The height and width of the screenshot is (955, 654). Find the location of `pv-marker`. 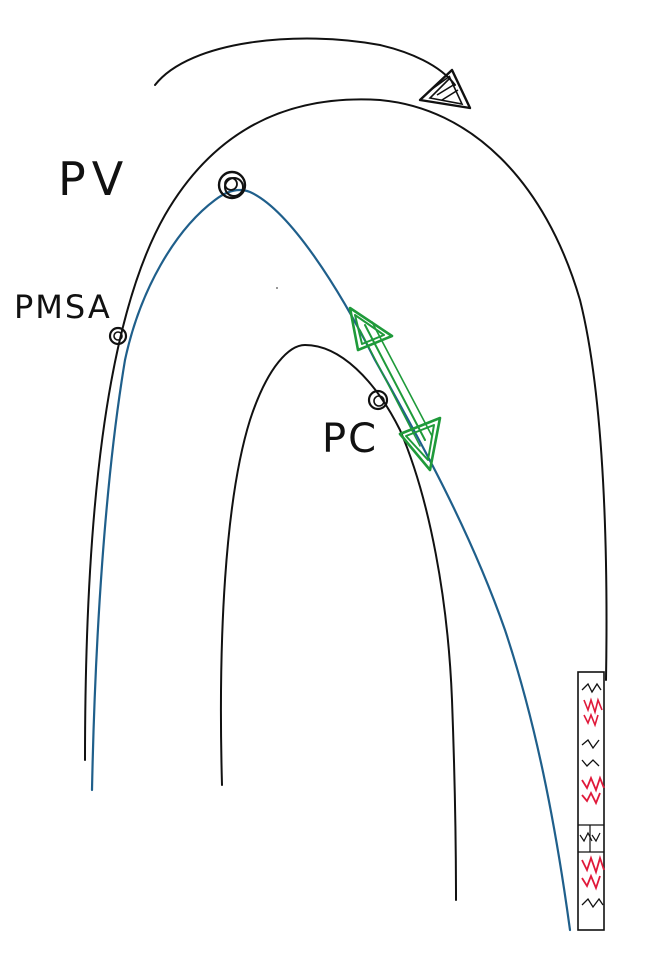

pv-marker is located at coordinates (232, 185).